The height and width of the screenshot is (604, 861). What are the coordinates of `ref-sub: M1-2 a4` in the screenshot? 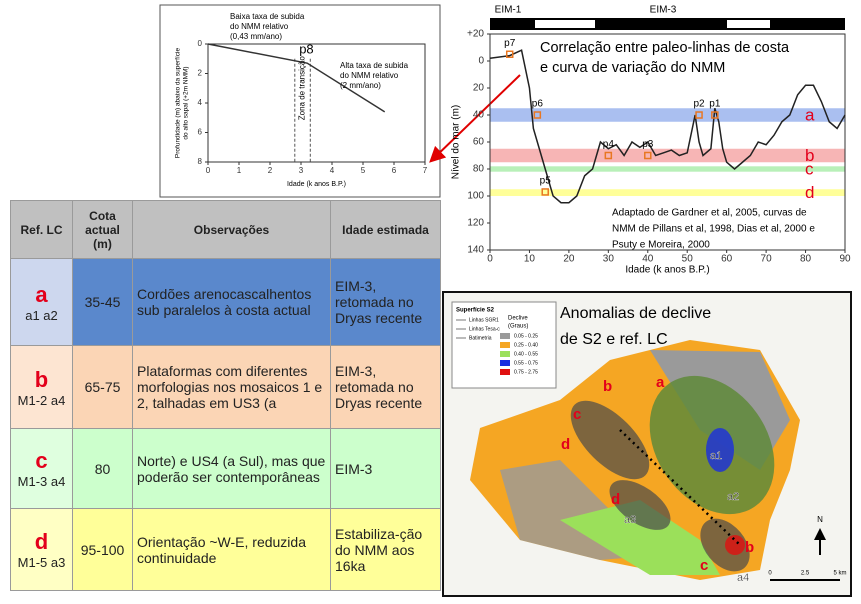 It's located at (41, 400).